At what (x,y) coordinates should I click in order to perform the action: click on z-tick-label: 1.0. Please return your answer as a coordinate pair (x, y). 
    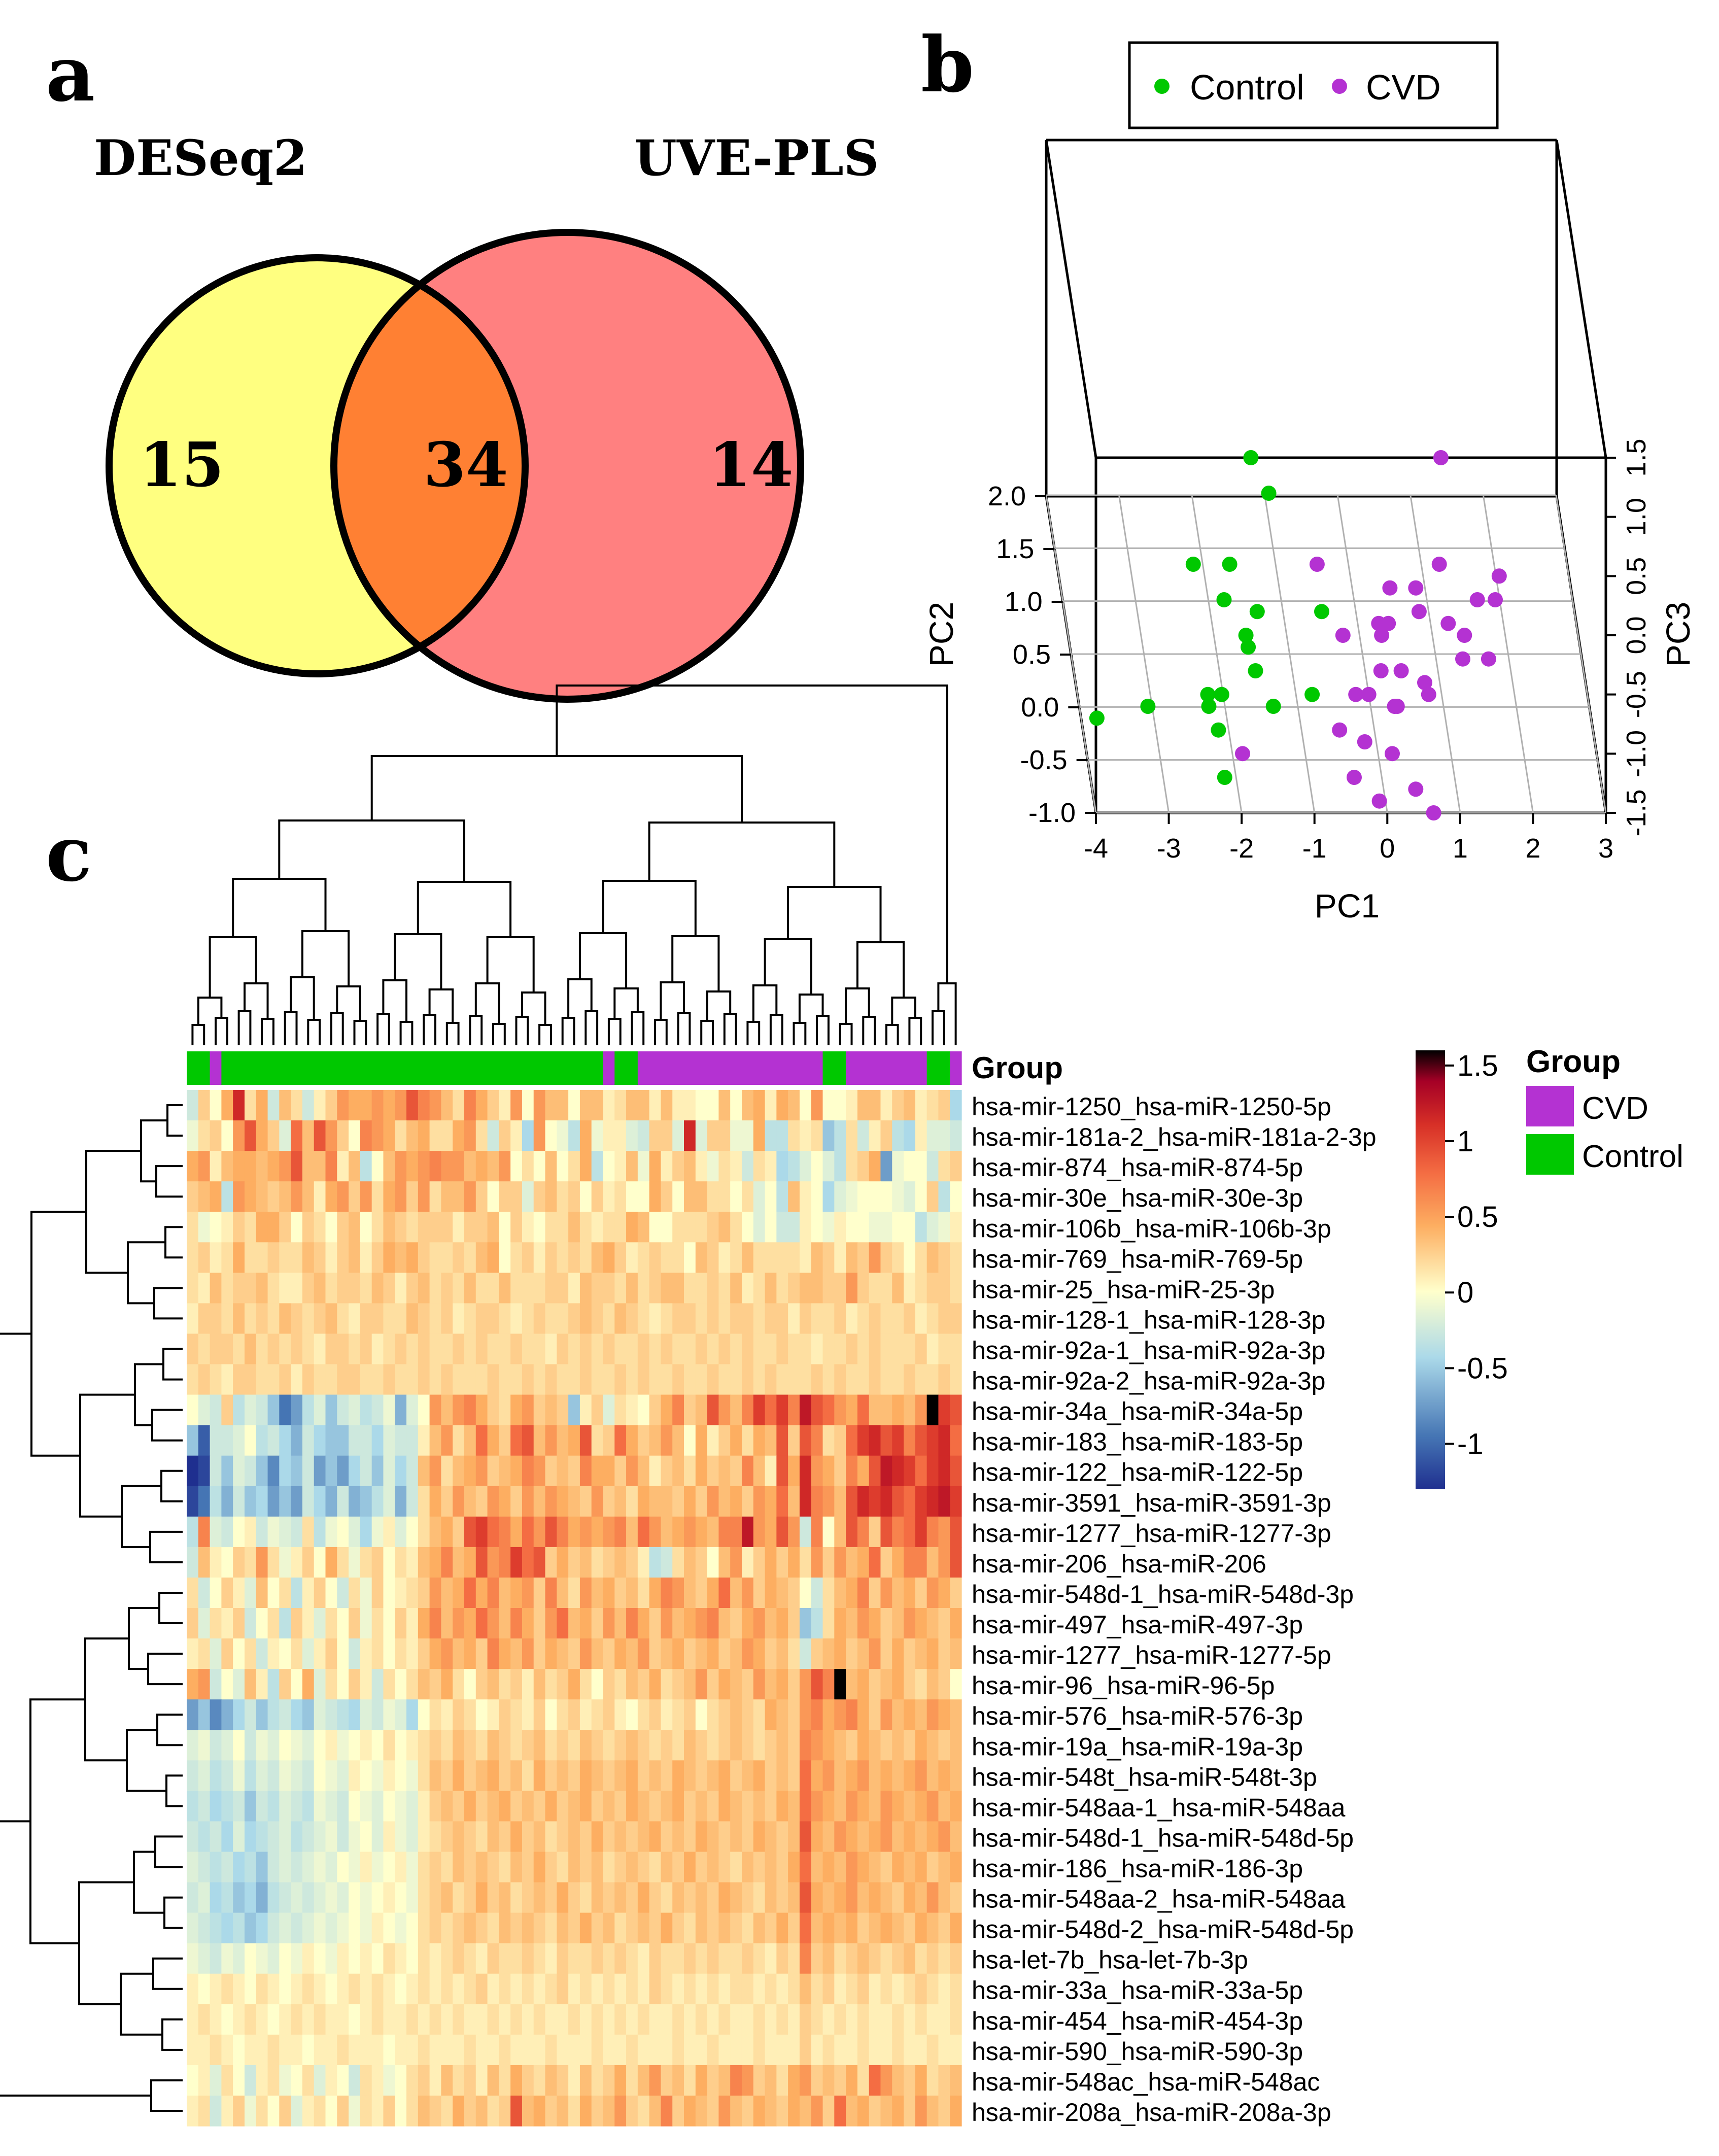
    Looking at the image, I should click on (1637, 517).